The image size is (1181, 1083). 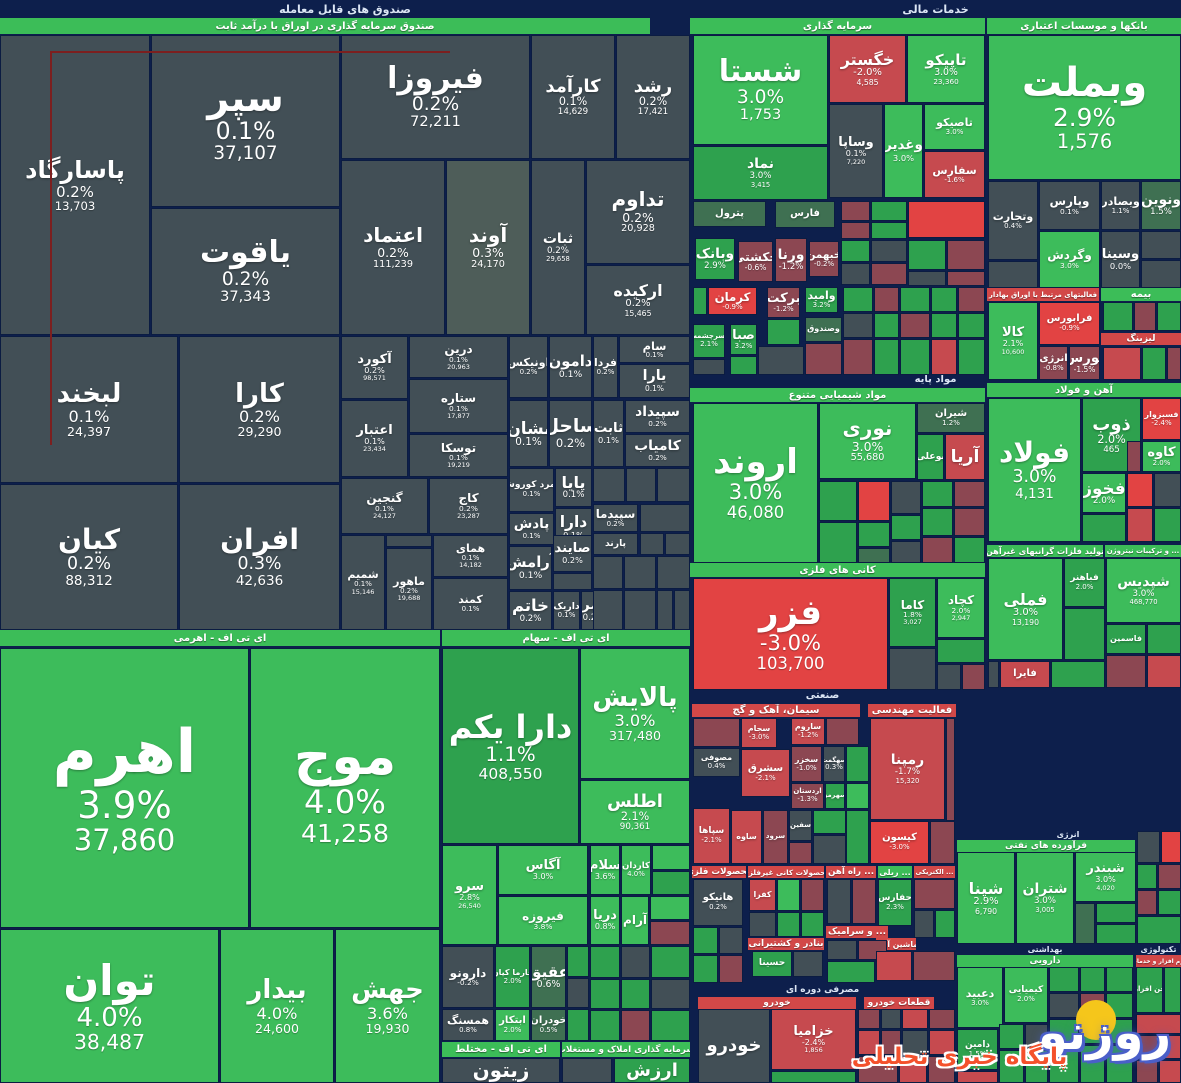 I want to click on tile-توسکا: توسکا 0.1% 19,219, so click(x=458, y=455).